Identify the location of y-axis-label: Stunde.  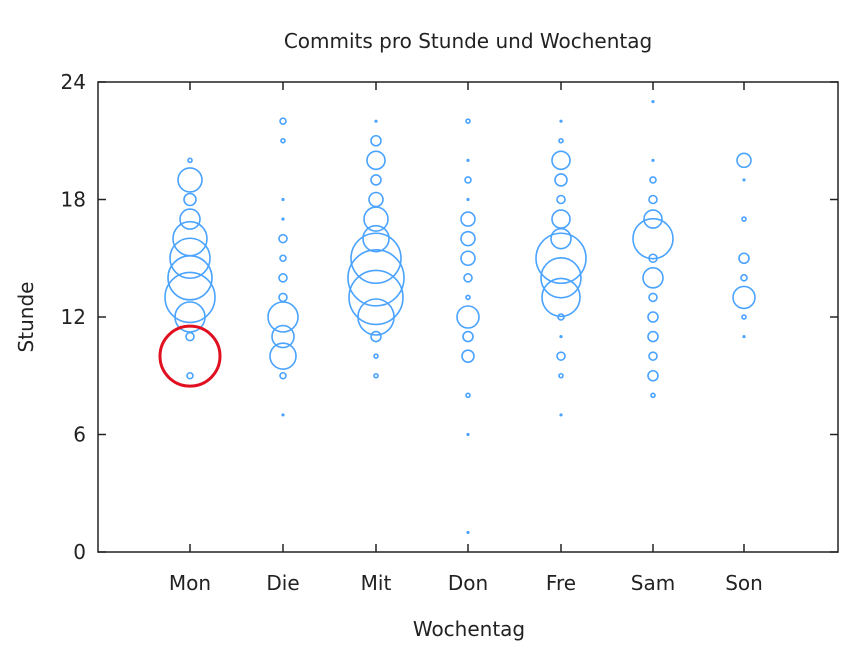
(26, 317).